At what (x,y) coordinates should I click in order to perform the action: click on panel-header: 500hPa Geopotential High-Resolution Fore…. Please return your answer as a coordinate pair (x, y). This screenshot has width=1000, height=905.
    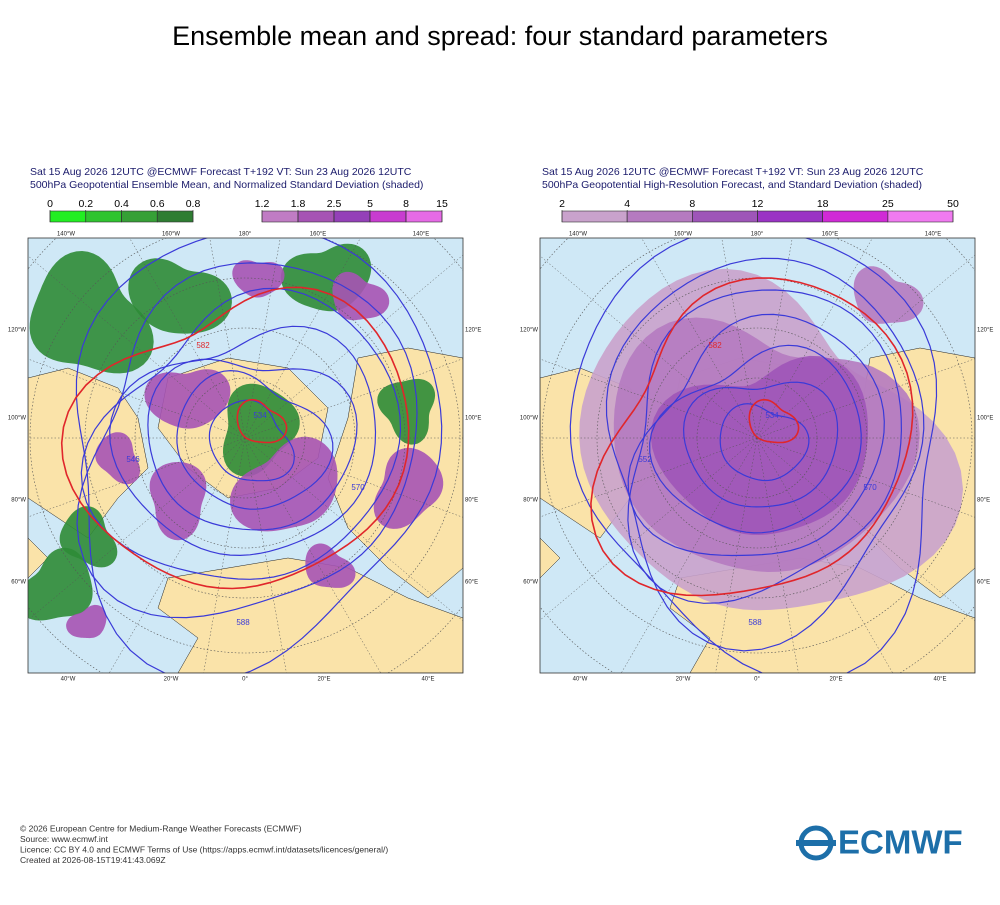
    Looking at the image, I should click on (732, 185).